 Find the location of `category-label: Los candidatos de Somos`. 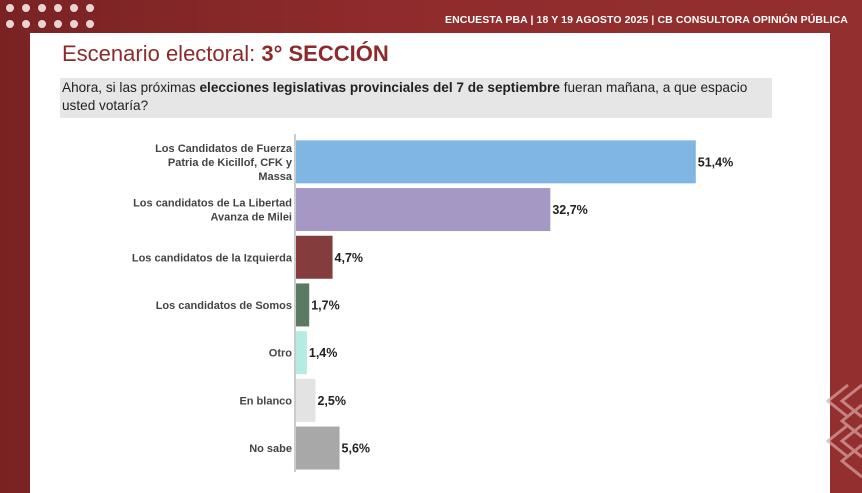

category-label: Los candidatos de Somos is located at coordinates (224, 306).